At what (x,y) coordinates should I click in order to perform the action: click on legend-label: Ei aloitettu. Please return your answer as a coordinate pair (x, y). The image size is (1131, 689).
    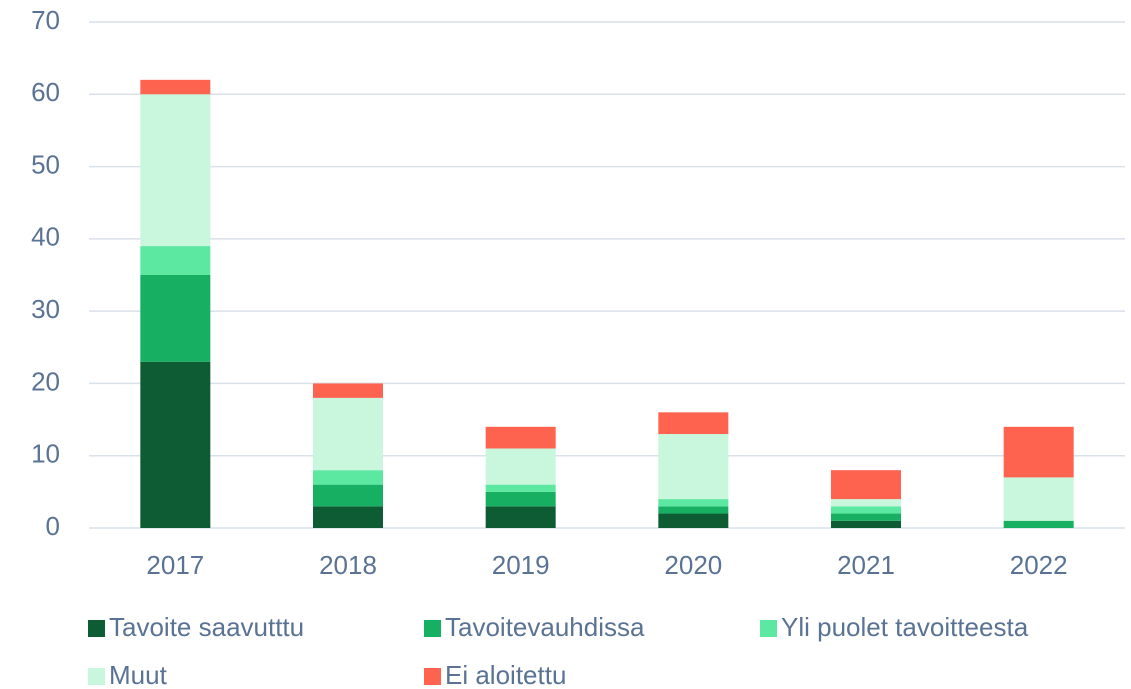
    Looking at the image, I should click on (505, 674).